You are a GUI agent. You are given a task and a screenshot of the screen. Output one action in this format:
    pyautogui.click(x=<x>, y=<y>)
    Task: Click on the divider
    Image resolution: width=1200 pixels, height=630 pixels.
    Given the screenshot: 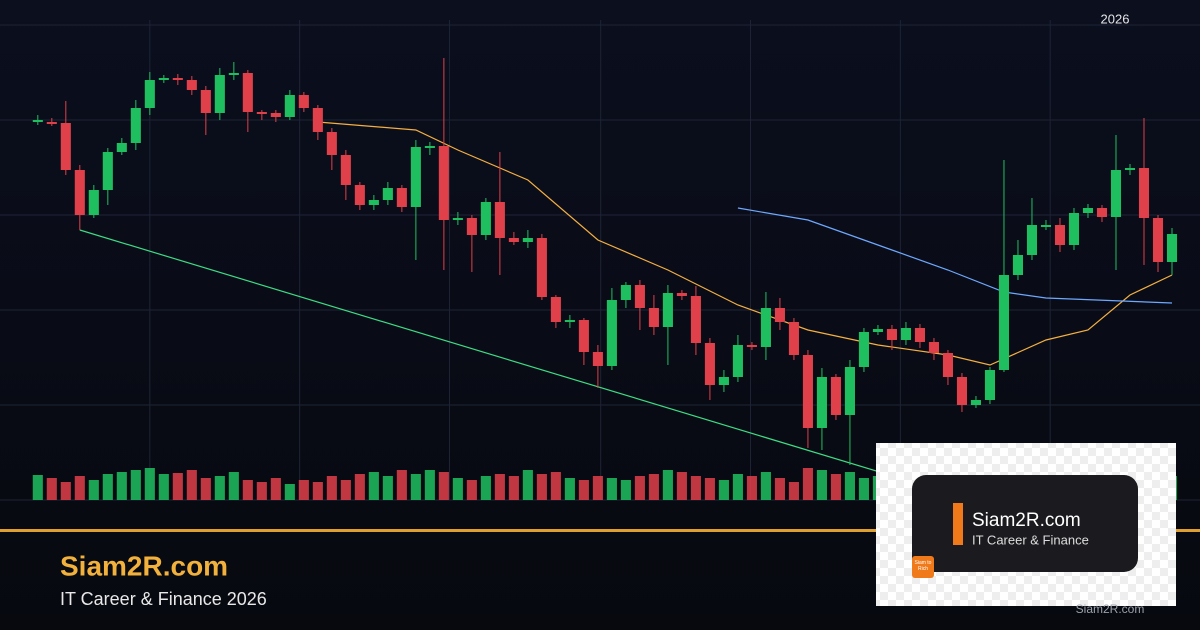 What is the action you would take?
    pyautogui.click(x=600, y=530)
    